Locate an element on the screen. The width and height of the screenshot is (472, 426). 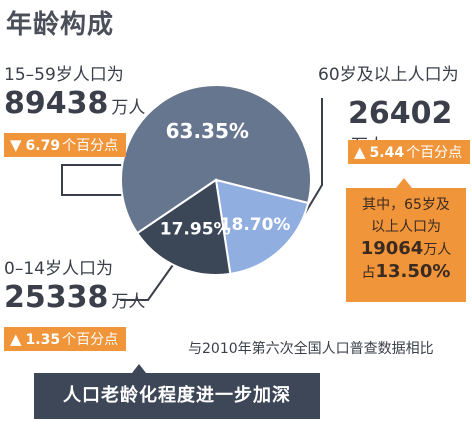
callout-65-plus: 其中，65岁及 以上人口为 19064万人 占13.50% is located at coordinates (406, 245).